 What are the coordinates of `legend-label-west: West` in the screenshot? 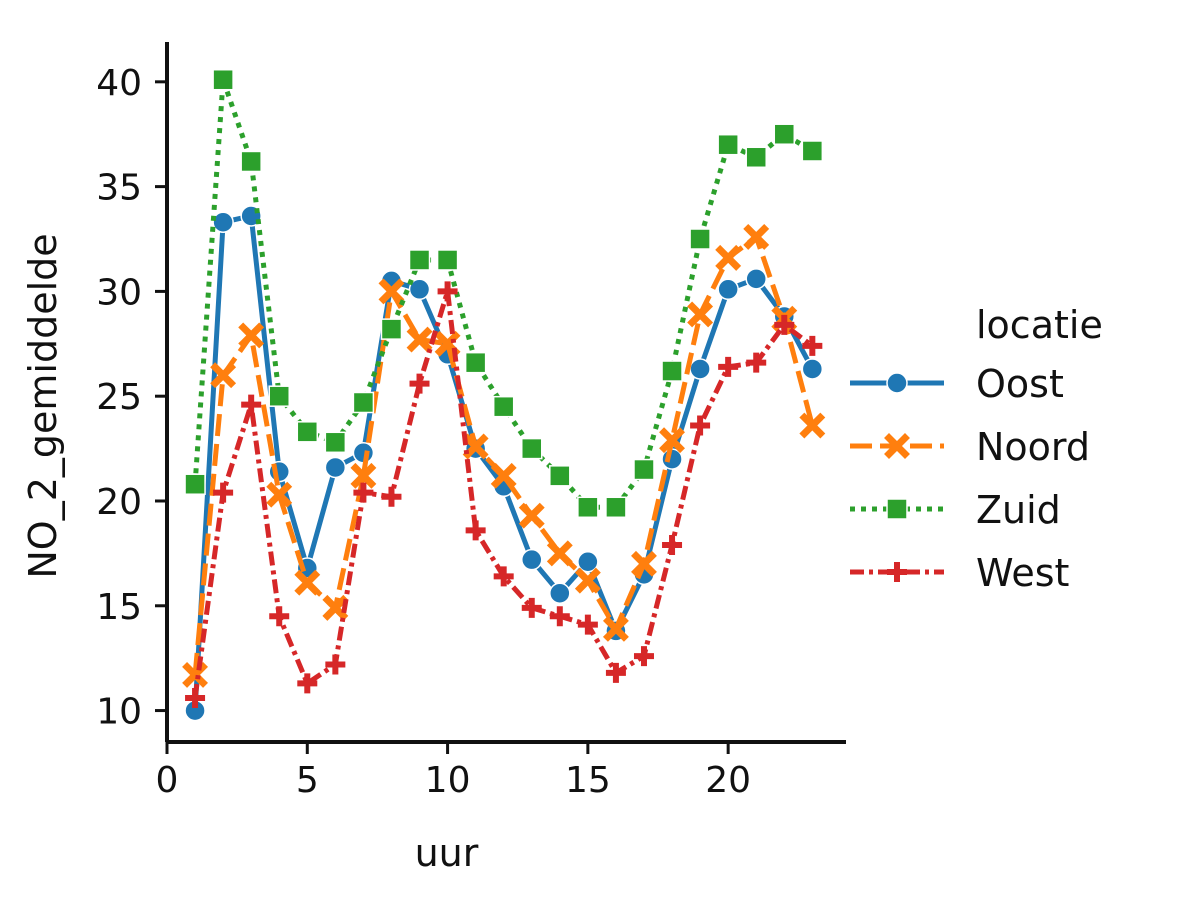 It's located at (1022, 573).